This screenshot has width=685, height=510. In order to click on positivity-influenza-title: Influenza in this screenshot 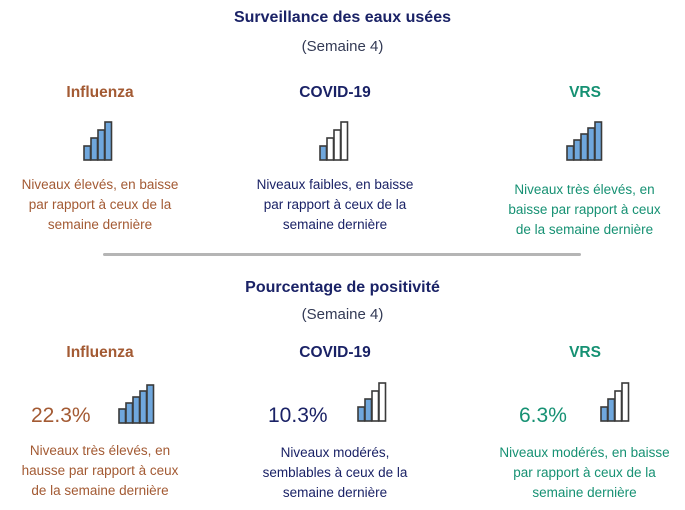, I will do `click(100, 352)`.